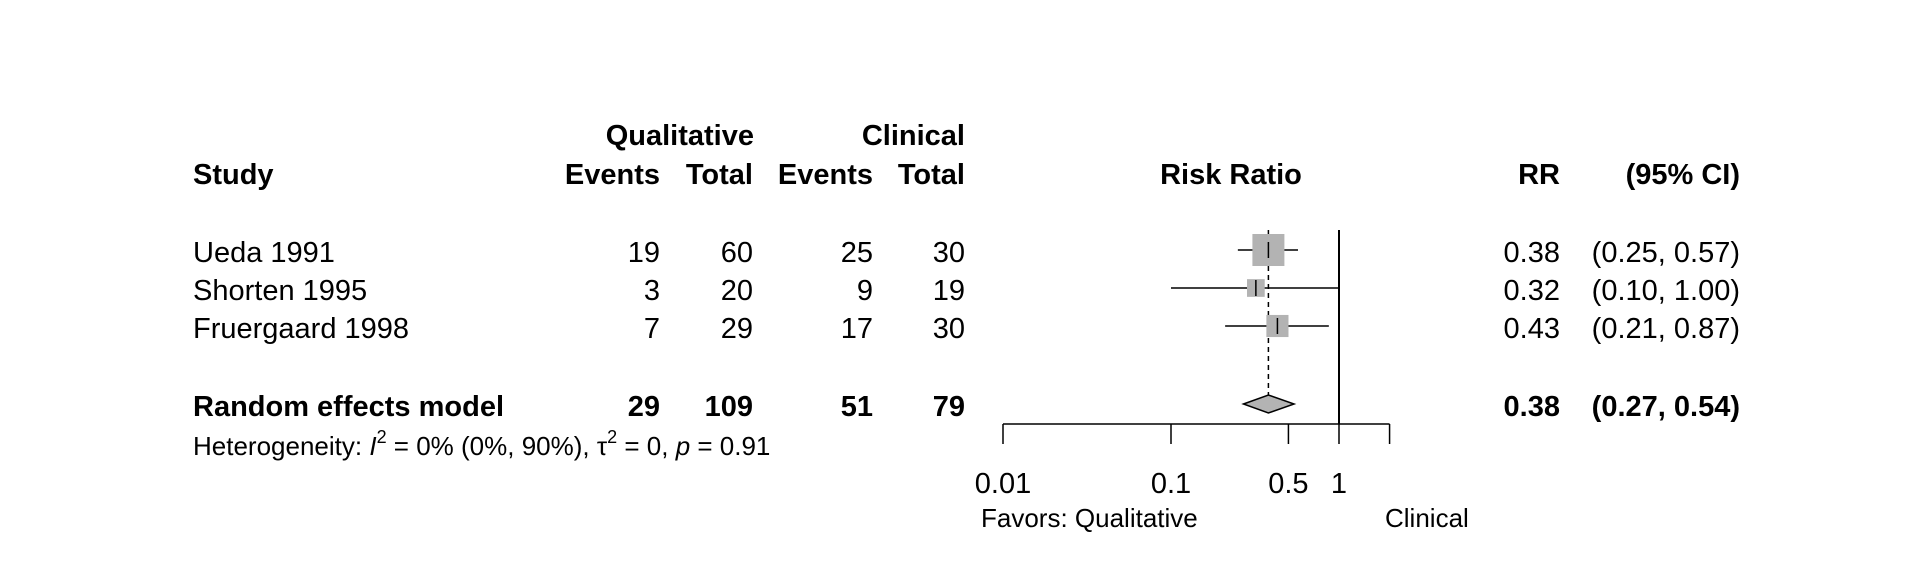 Image resolution: width=1920 pixels, height=576 pixels. Describe the element at coordinates (280, 291) in the screenshot. I see `study-name: Shorten 1995` at that location.